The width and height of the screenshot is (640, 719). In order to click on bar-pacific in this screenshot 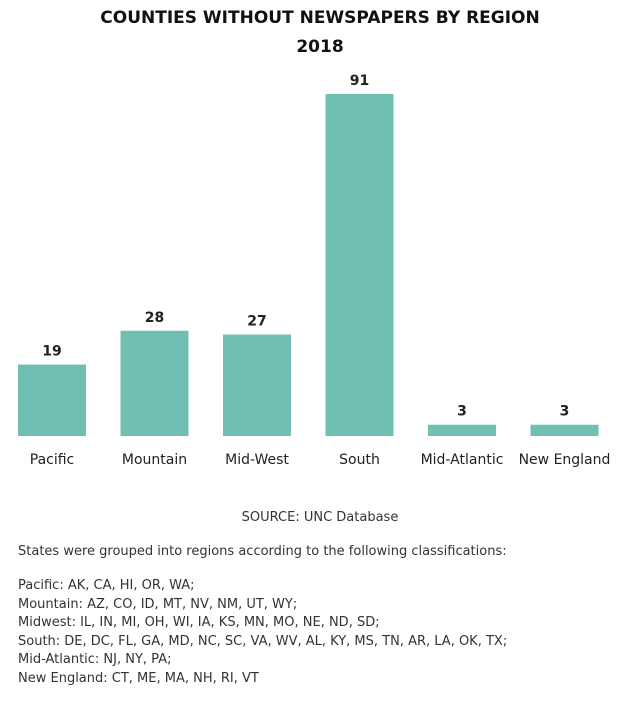, I will do `click(52, 400)`.